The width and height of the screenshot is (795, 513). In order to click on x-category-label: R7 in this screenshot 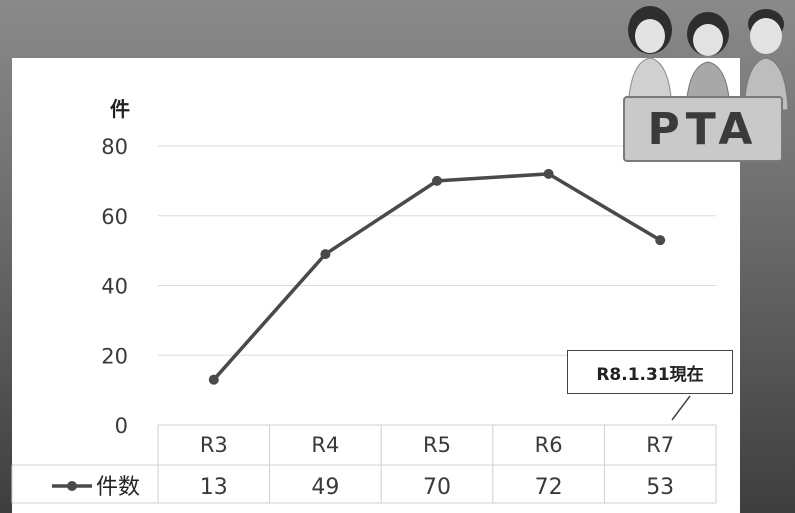, I will do `click(660, 445)`.